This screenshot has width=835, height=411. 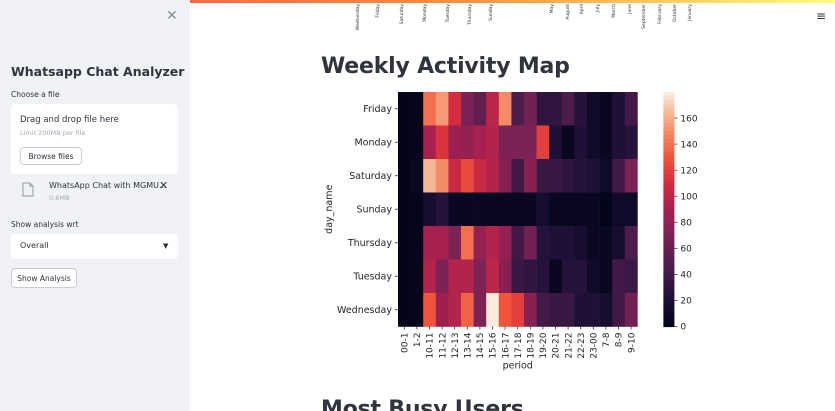 What do you see at coordinates (377, 109) in the screenshot?
I see `y-tick-label: Friday` at bounding box center [377, 109].